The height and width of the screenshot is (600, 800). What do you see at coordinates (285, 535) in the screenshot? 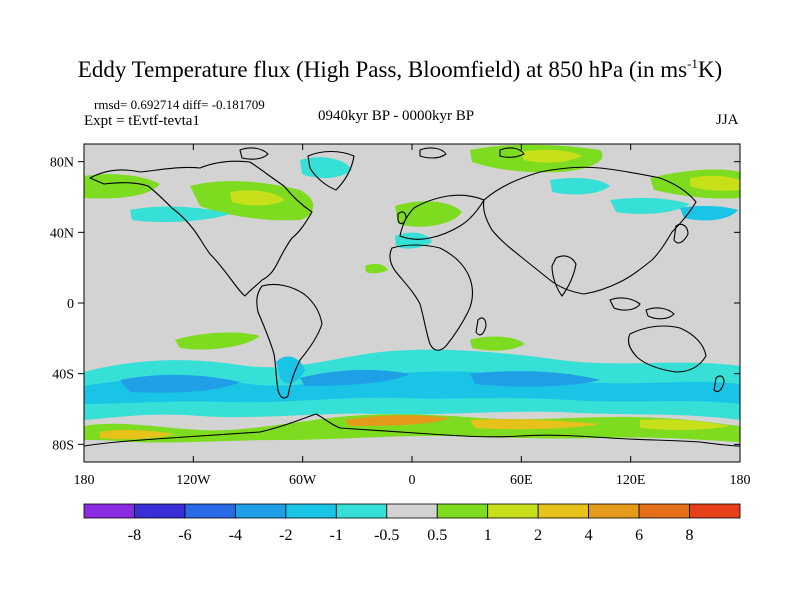
I see `colorbar-label: -2` at bounding box center [285, 535].